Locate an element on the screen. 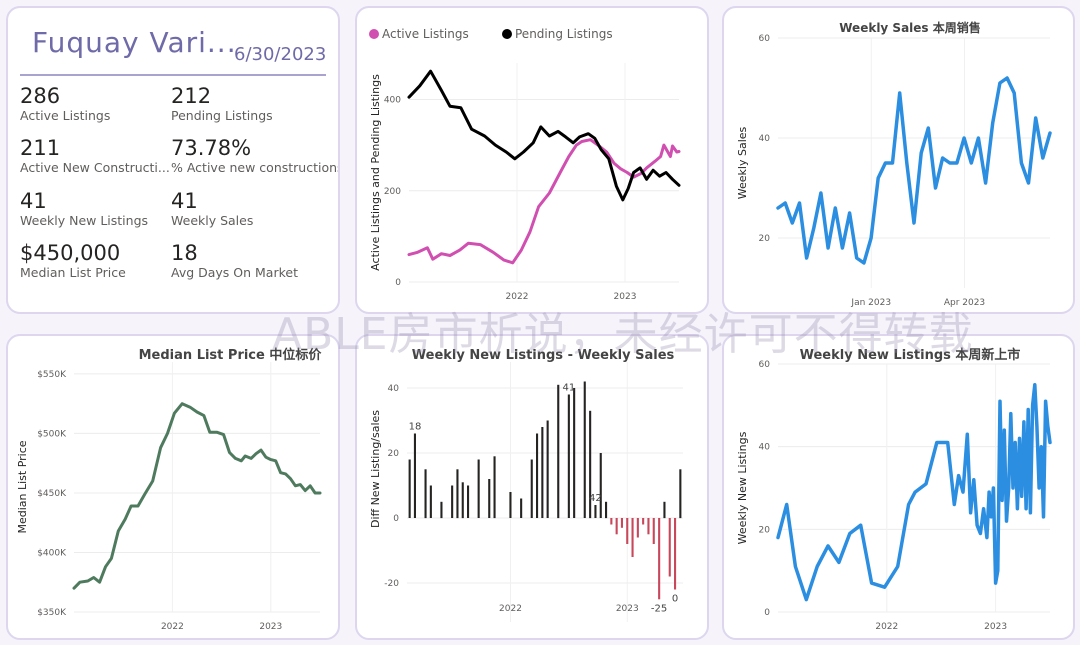  kpi-avg-days-on-market: 18 Avg Days On Market is located at coordinates (234, 261).